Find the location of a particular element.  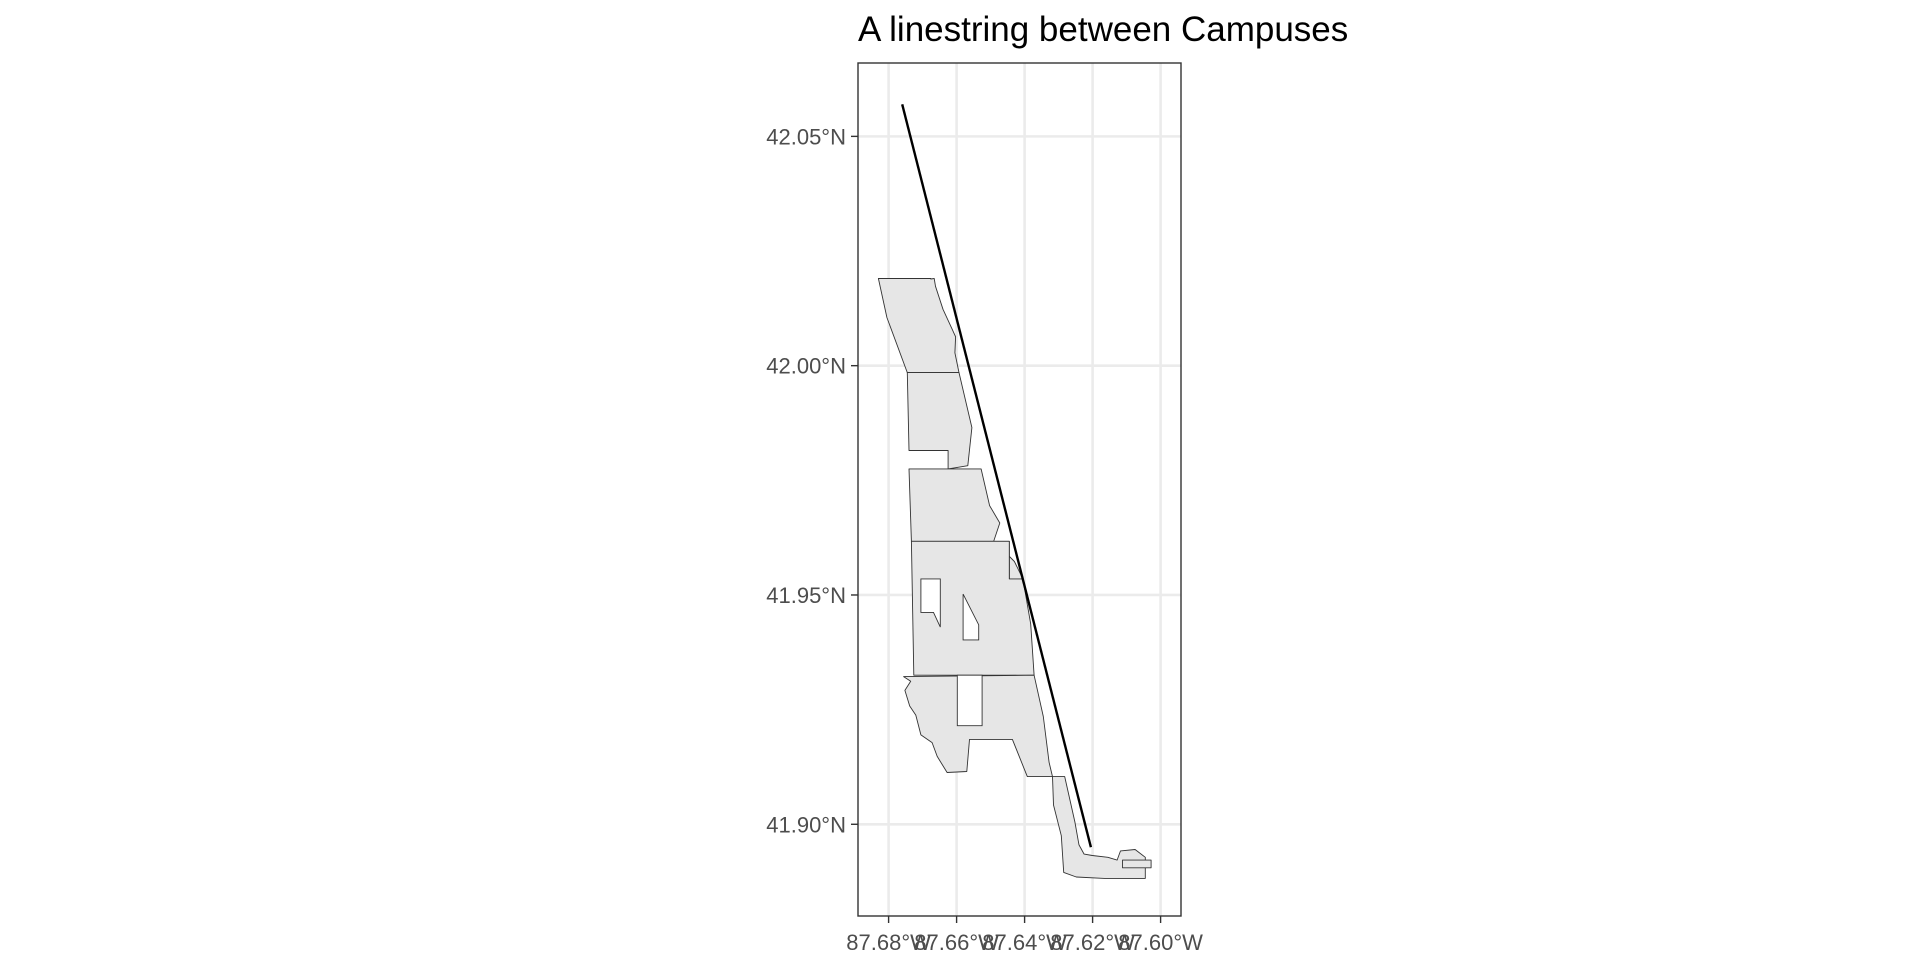

graticule is located at coordinates (1019, 489).